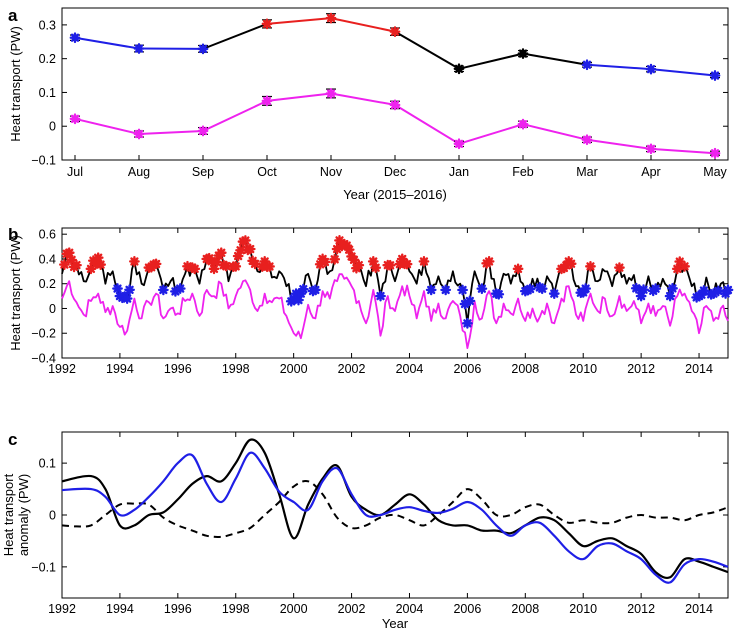  Describe the element at coordinates (13, 15) in the screenshot. I see `panel-a-letter: a` at that location.